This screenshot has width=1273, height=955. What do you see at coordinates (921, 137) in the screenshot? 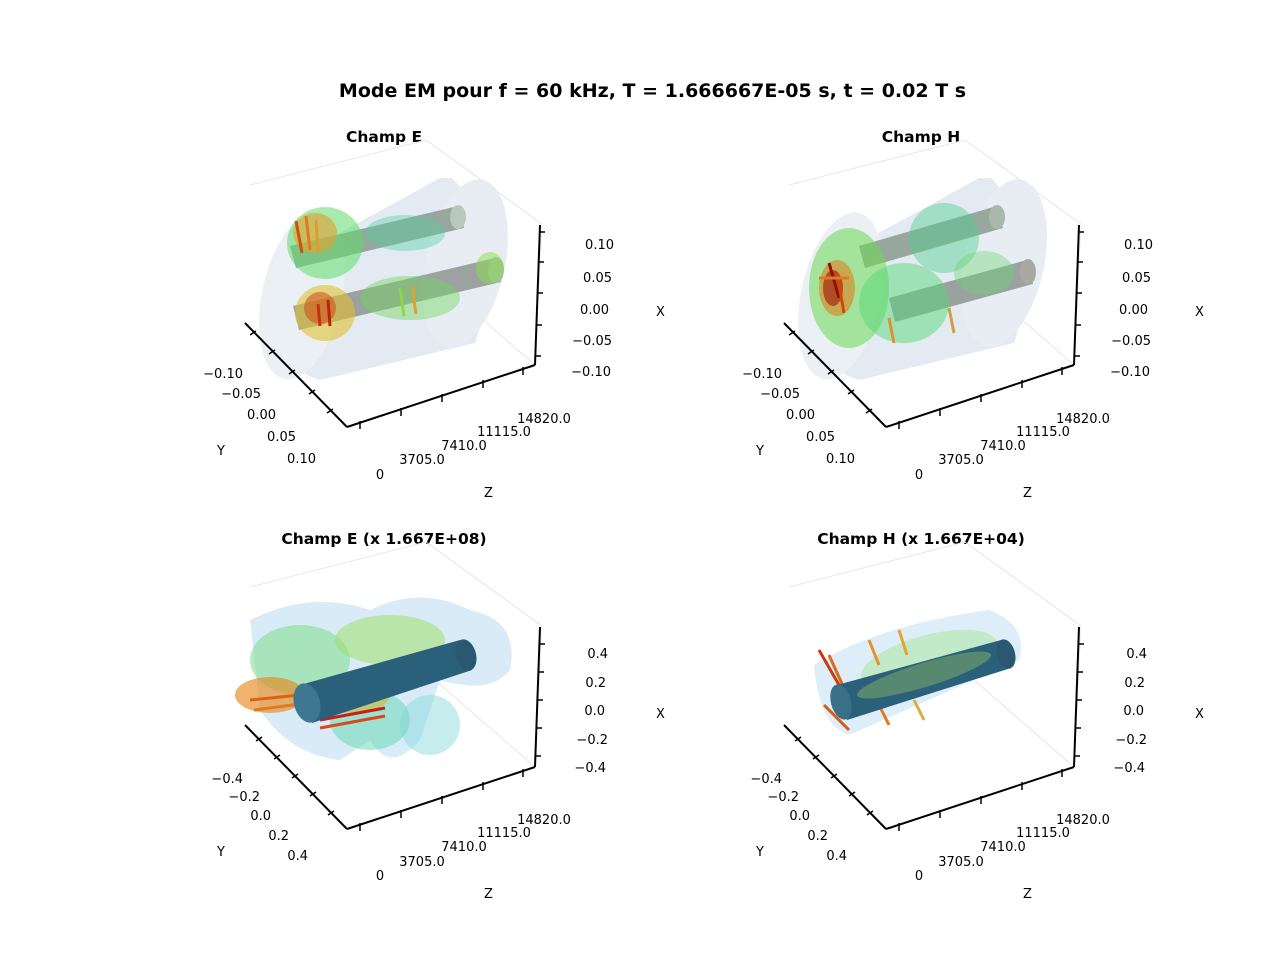
I see `subplot-title: Champ H` at bounding box center [921, 137].